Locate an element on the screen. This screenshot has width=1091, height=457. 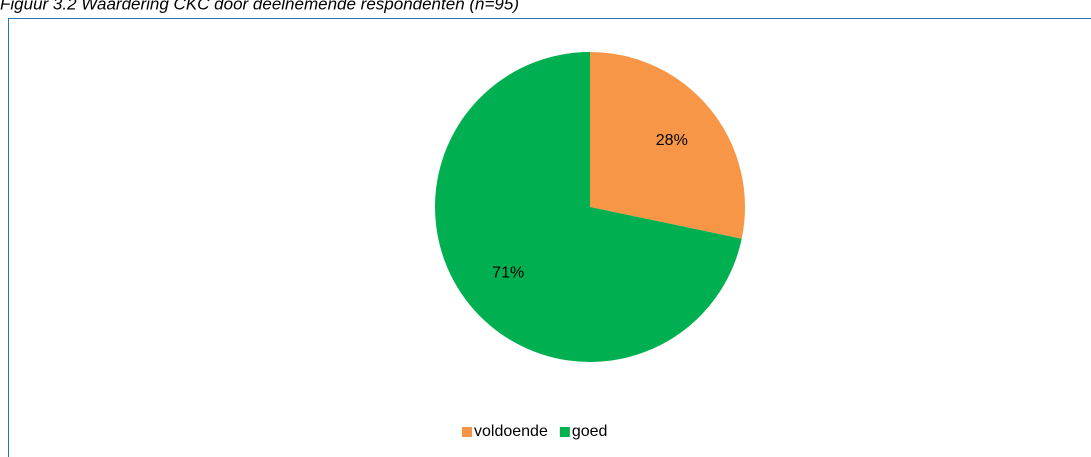
legend-label: goed is located at coordinates (590, 431).